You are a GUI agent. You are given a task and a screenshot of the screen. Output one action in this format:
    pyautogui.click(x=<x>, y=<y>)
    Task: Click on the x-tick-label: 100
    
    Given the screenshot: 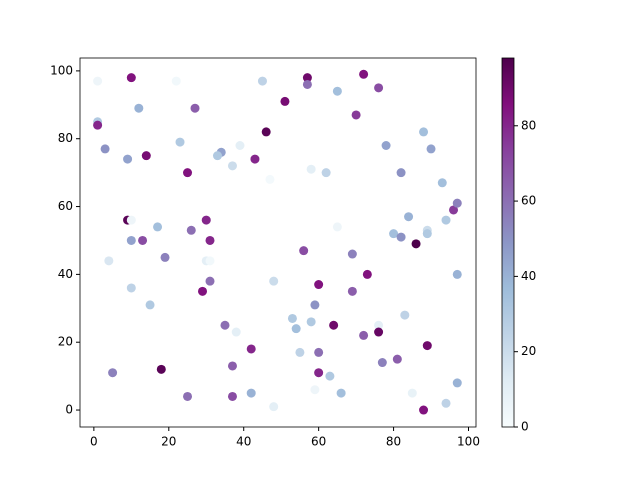 What is the action you would take?
    pyautogui.click(x=468, y=442)
    